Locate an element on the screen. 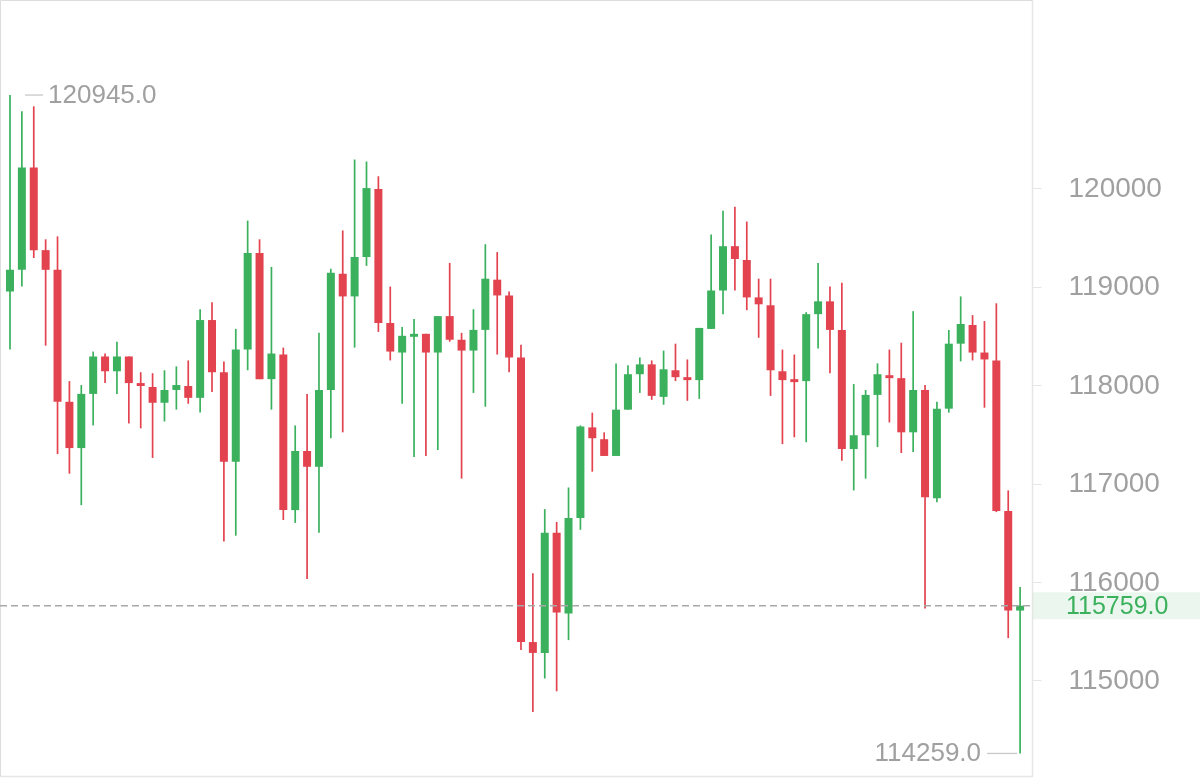 This screenshot has width=1200, height=780. y-tick-label: 117000 is located at coordinates (1114, 483).